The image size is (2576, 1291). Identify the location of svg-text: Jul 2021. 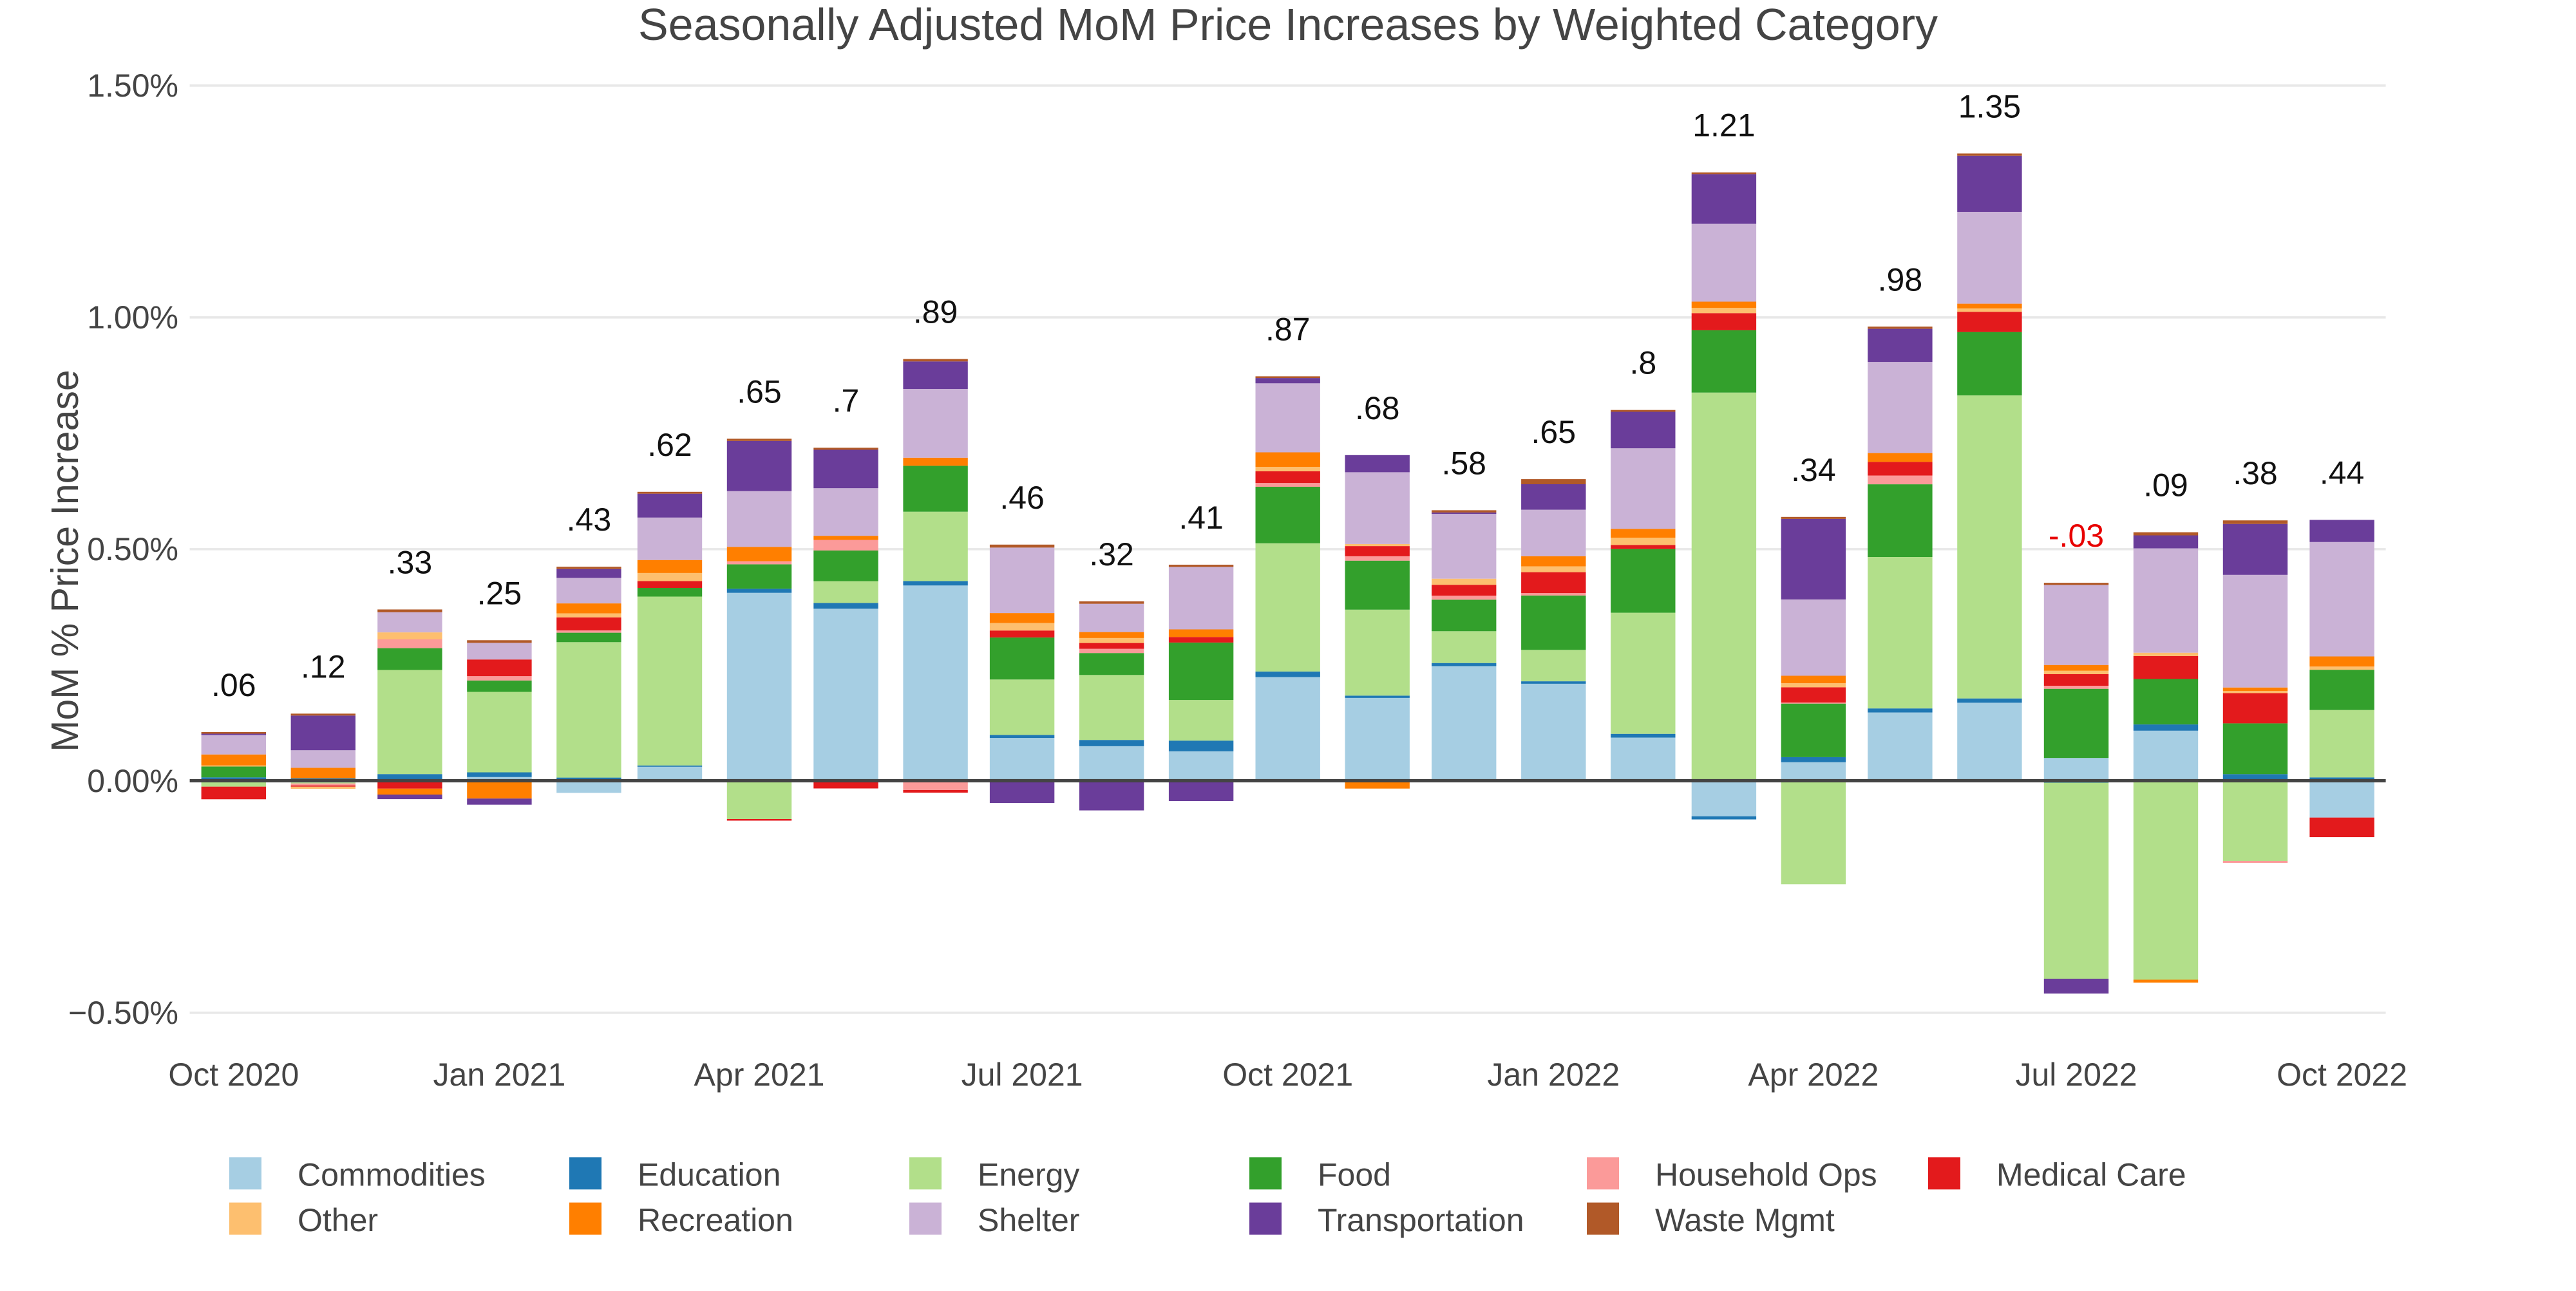
(1022, 1075).